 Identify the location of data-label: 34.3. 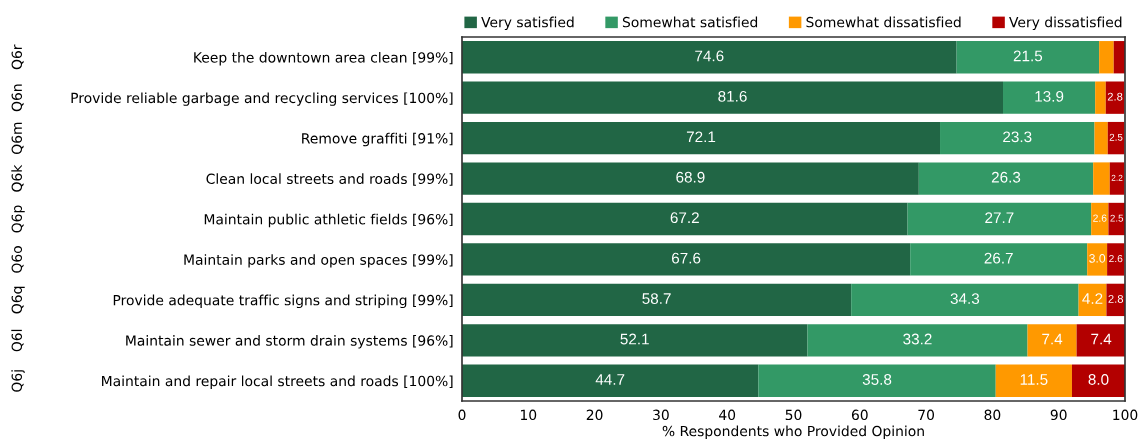
(965, 298).